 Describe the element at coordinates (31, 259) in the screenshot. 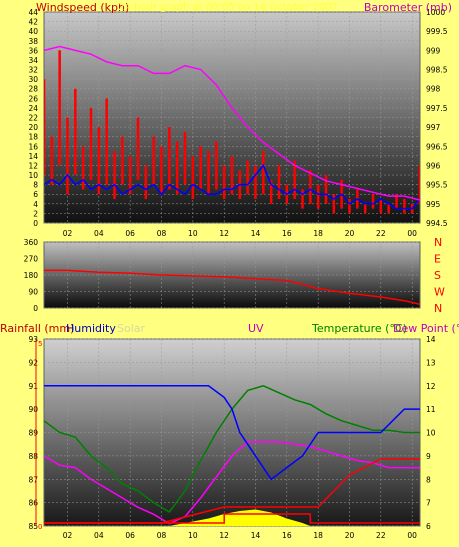

I see `y-tick-label-left: 270` at that location.